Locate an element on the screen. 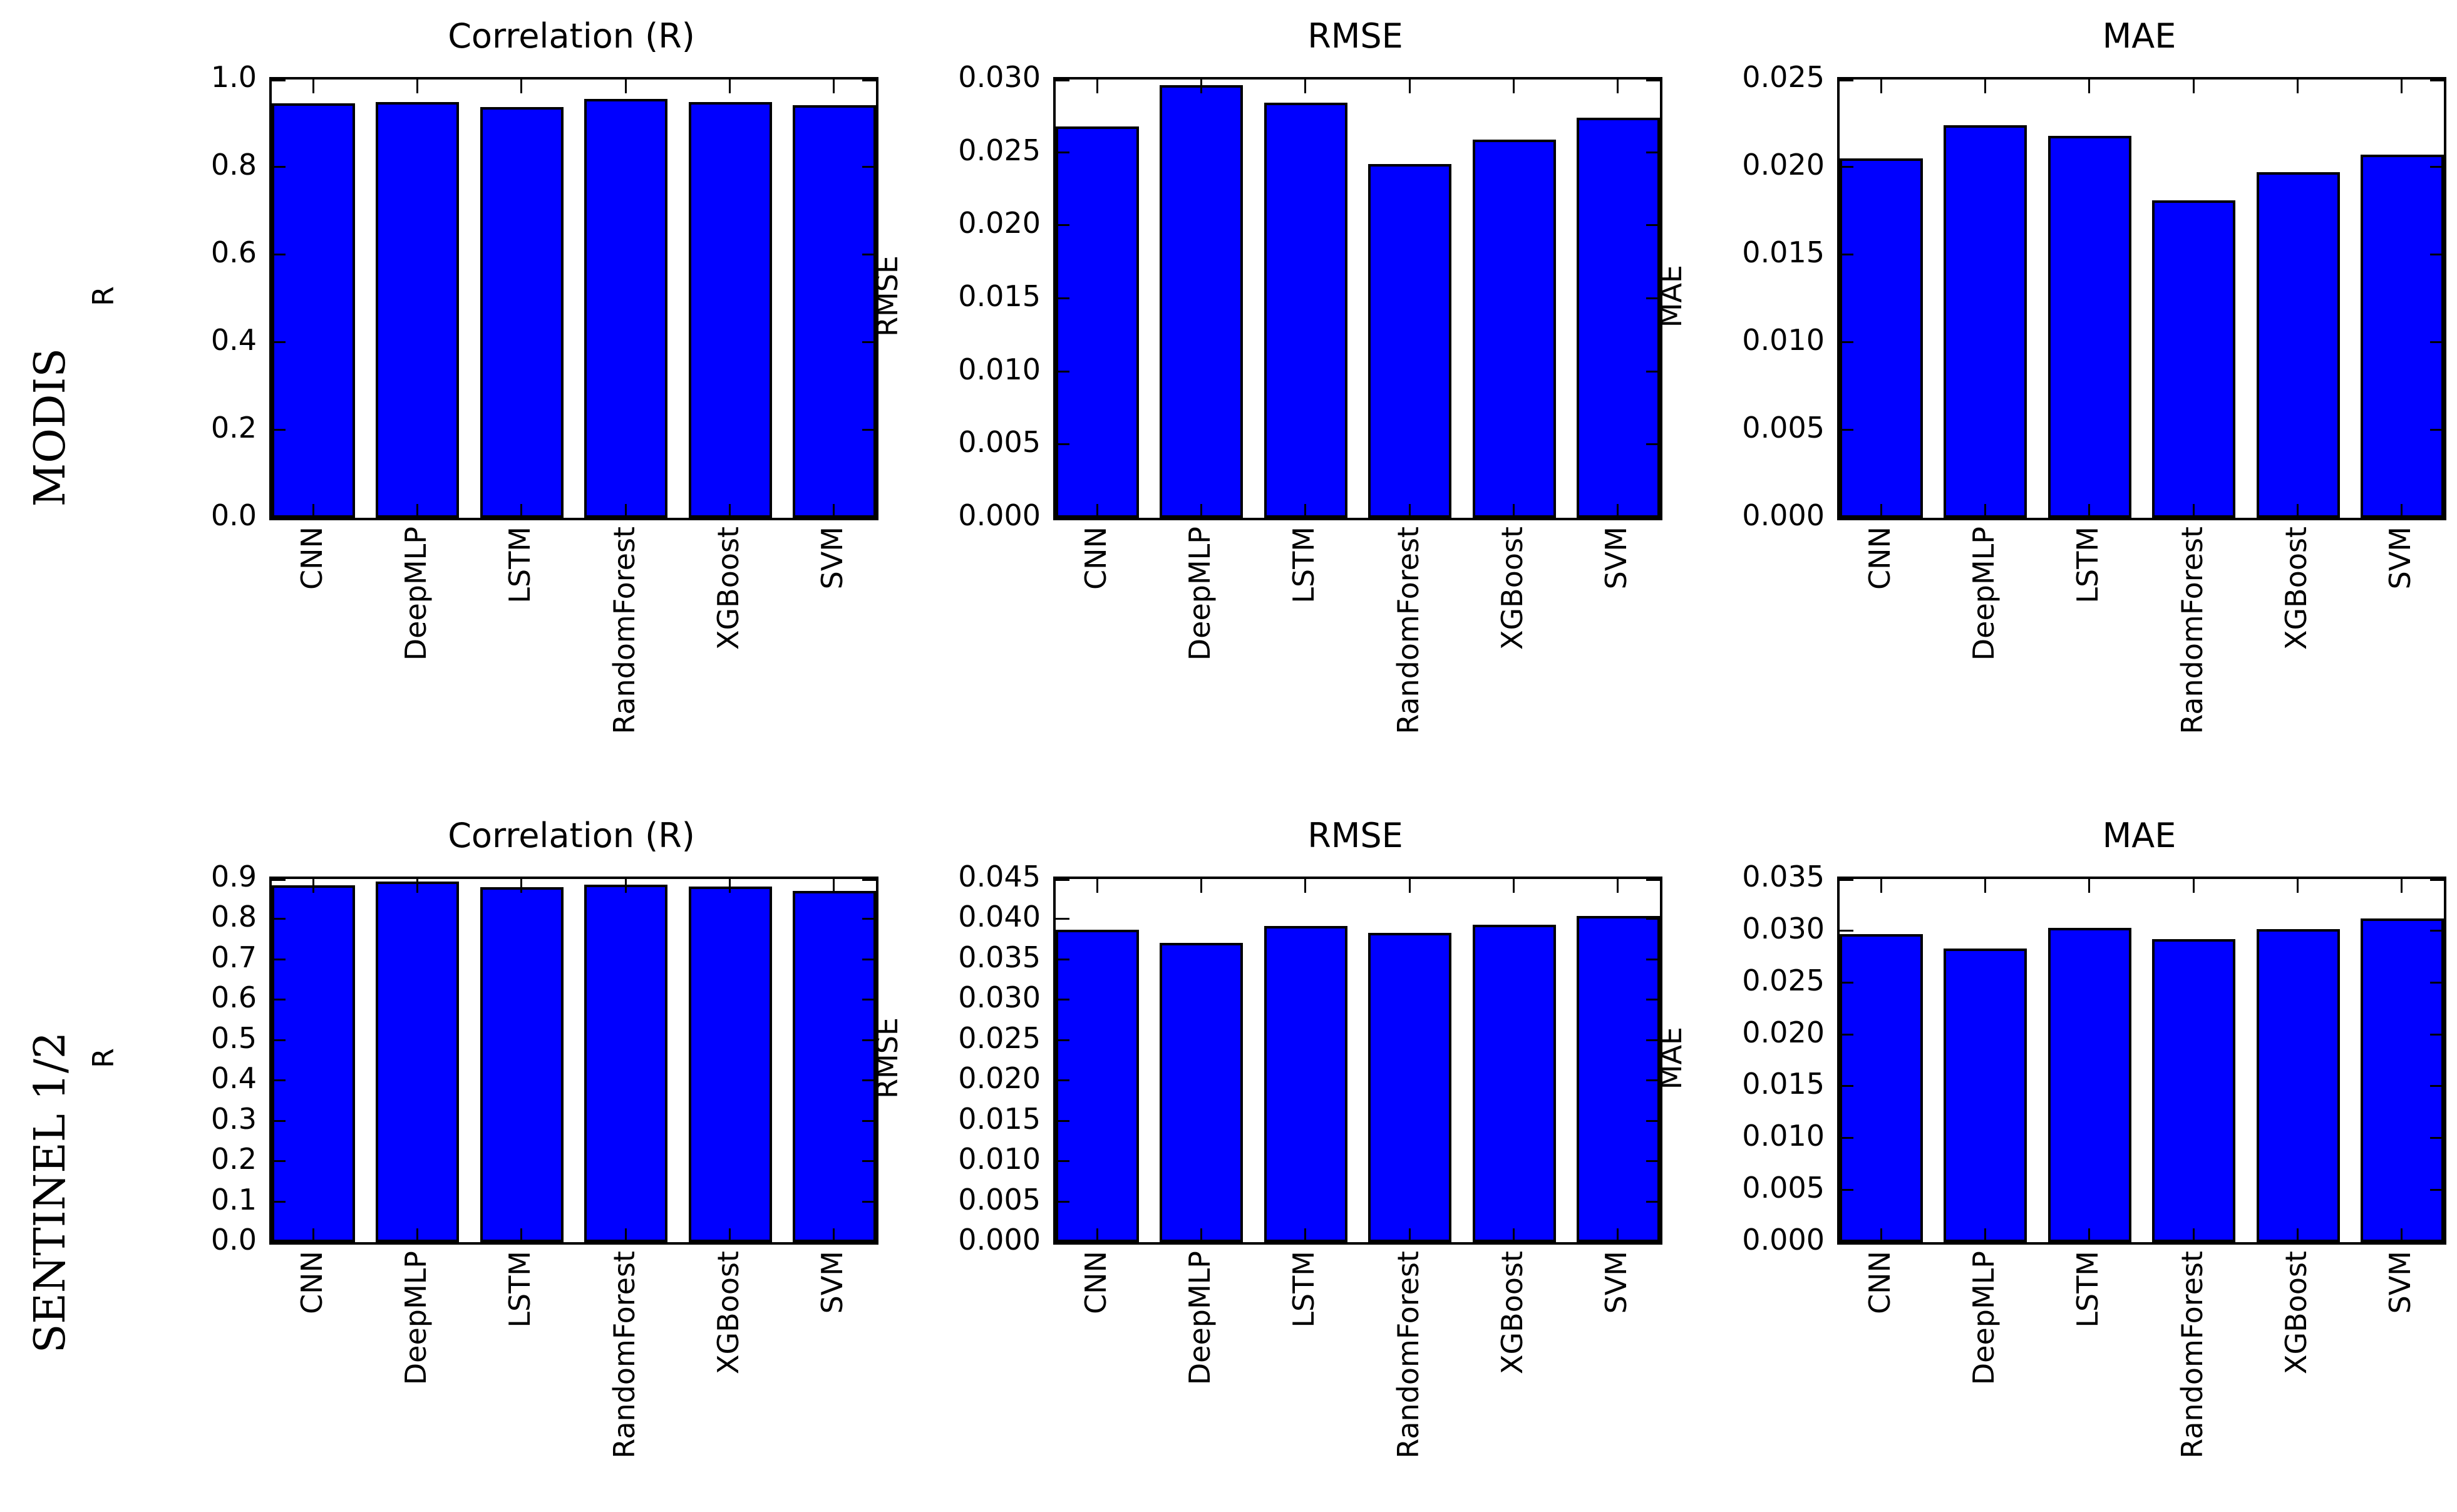 The width and height of the screenshot is (2457, 1512). y-tick-label: 0.035 is located at coordinates (1783, 877).